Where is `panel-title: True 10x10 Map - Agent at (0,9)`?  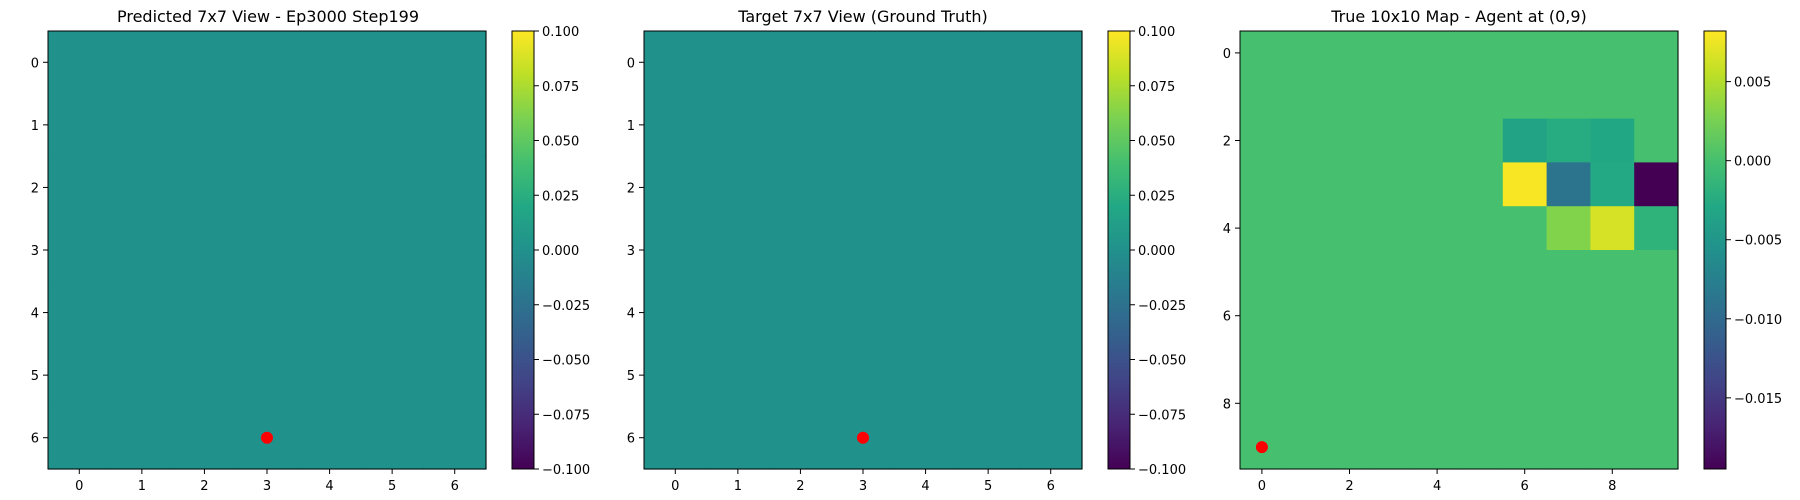
panel-title: True 10x10 Map - Agent at (0,9) is located at coordinates (1458, 16).